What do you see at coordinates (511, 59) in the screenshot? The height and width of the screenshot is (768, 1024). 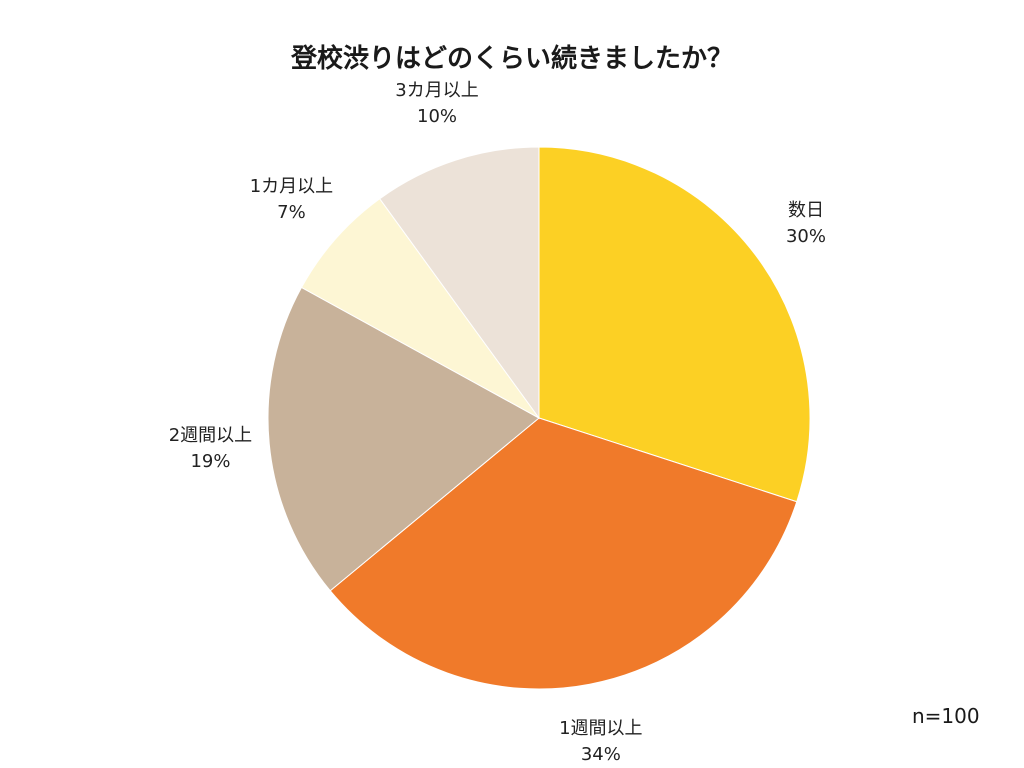 I see `chart-title: 登校渋りはどのくらい続きましたか？` at bounding box center [511, 59].